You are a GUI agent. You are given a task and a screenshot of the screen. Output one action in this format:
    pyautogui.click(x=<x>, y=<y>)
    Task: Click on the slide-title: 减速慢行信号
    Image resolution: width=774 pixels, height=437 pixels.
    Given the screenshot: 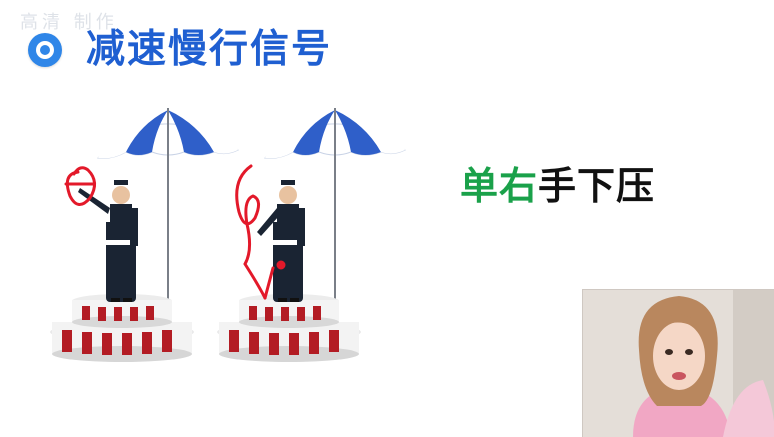 What is the action you would take?
    pyautogui.click(x=209, y=49)
    